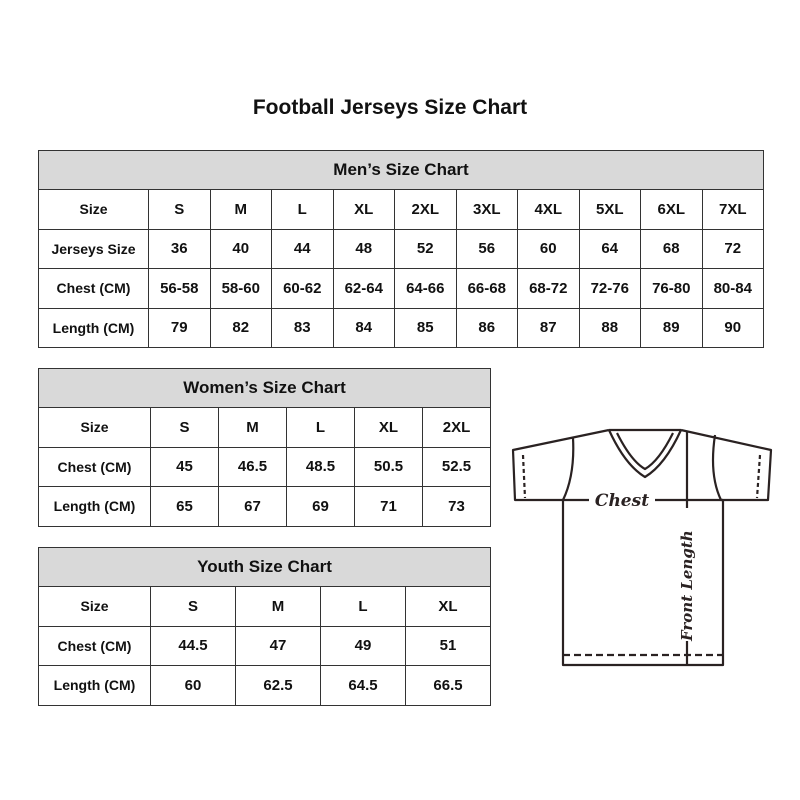 This screenshot has height=800, width=800. I want to click on table-cell: 36, so click(179, 248).